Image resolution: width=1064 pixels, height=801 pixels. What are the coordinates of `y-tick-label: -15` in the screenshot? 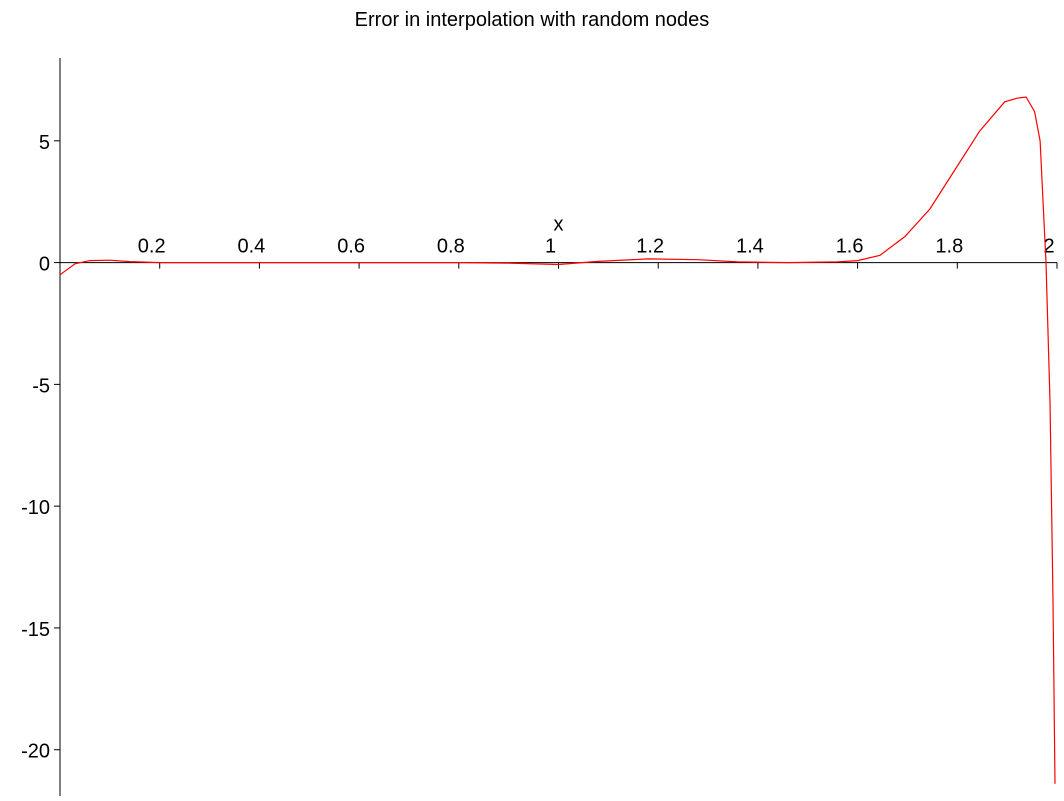 It's located at (35, 630).